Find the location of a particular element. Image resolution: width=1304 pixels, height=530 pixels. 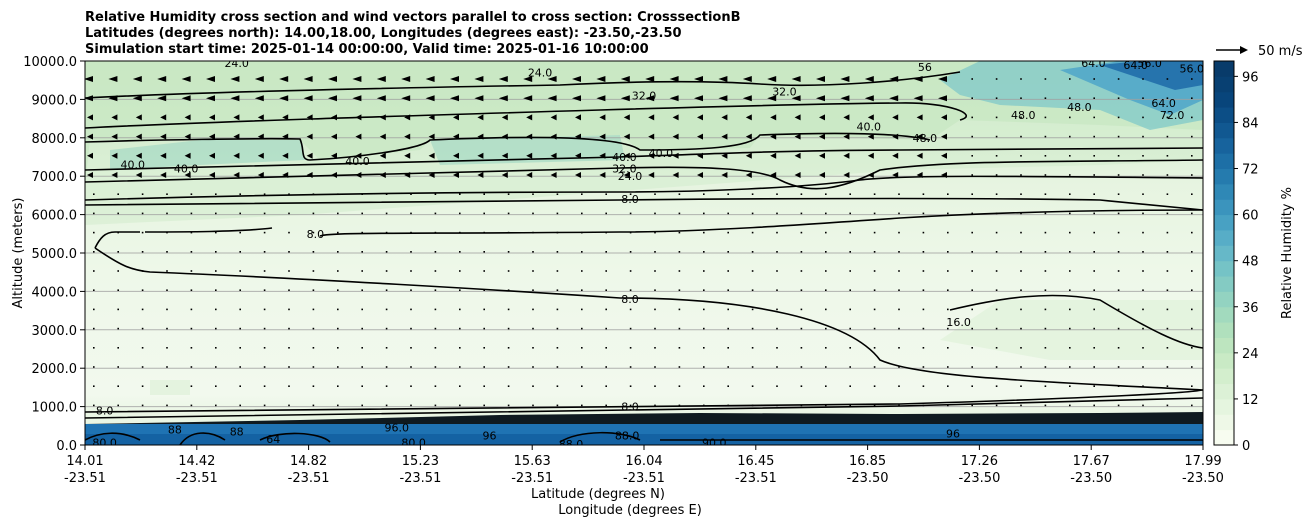

contour-line is located at coordinates (523, 85).